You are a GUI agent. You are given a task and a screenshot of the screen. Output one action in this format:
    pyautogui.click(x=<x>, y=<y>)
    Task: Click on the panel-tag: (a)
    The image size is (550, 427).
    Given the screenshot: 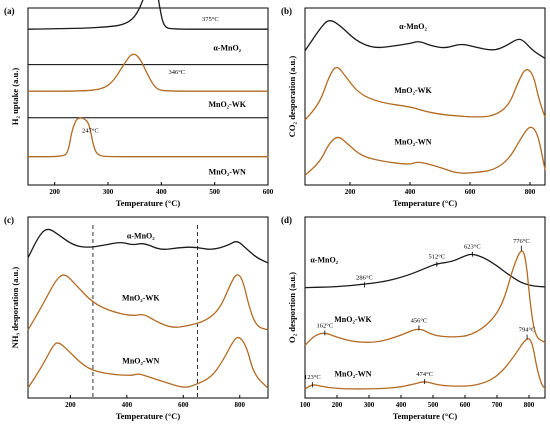 What is the action you would take?
    pyautogui.click(x=9, y=11)
    